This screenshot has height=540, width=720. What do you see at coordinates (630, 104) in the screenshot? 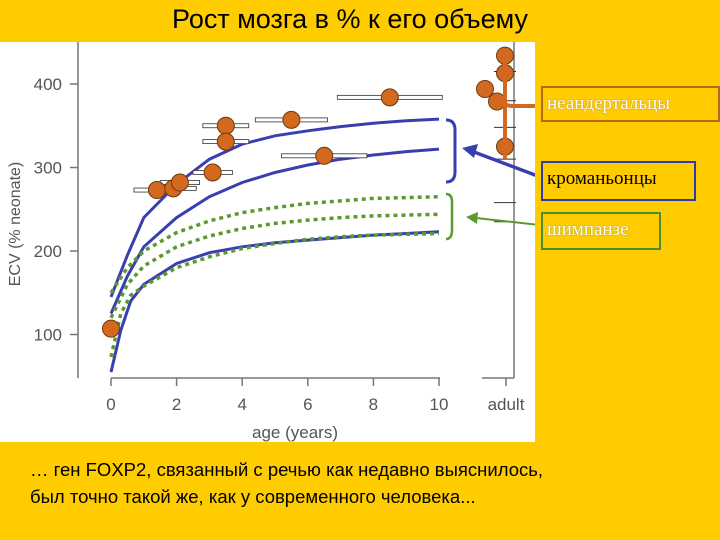
I see `neanderthal-label: неандертальцы` at bounding box center [630, 104].